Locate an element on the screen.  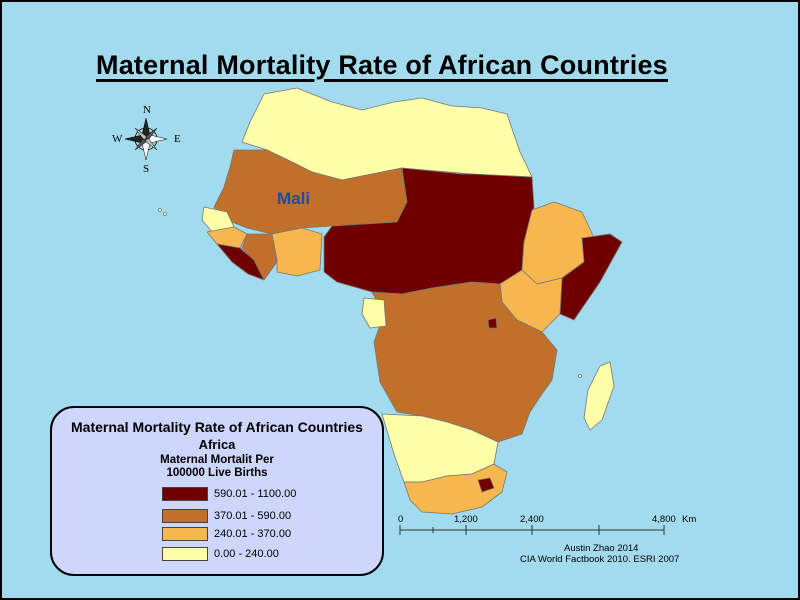
island-cape-verde is located at coordinates (160, 210).